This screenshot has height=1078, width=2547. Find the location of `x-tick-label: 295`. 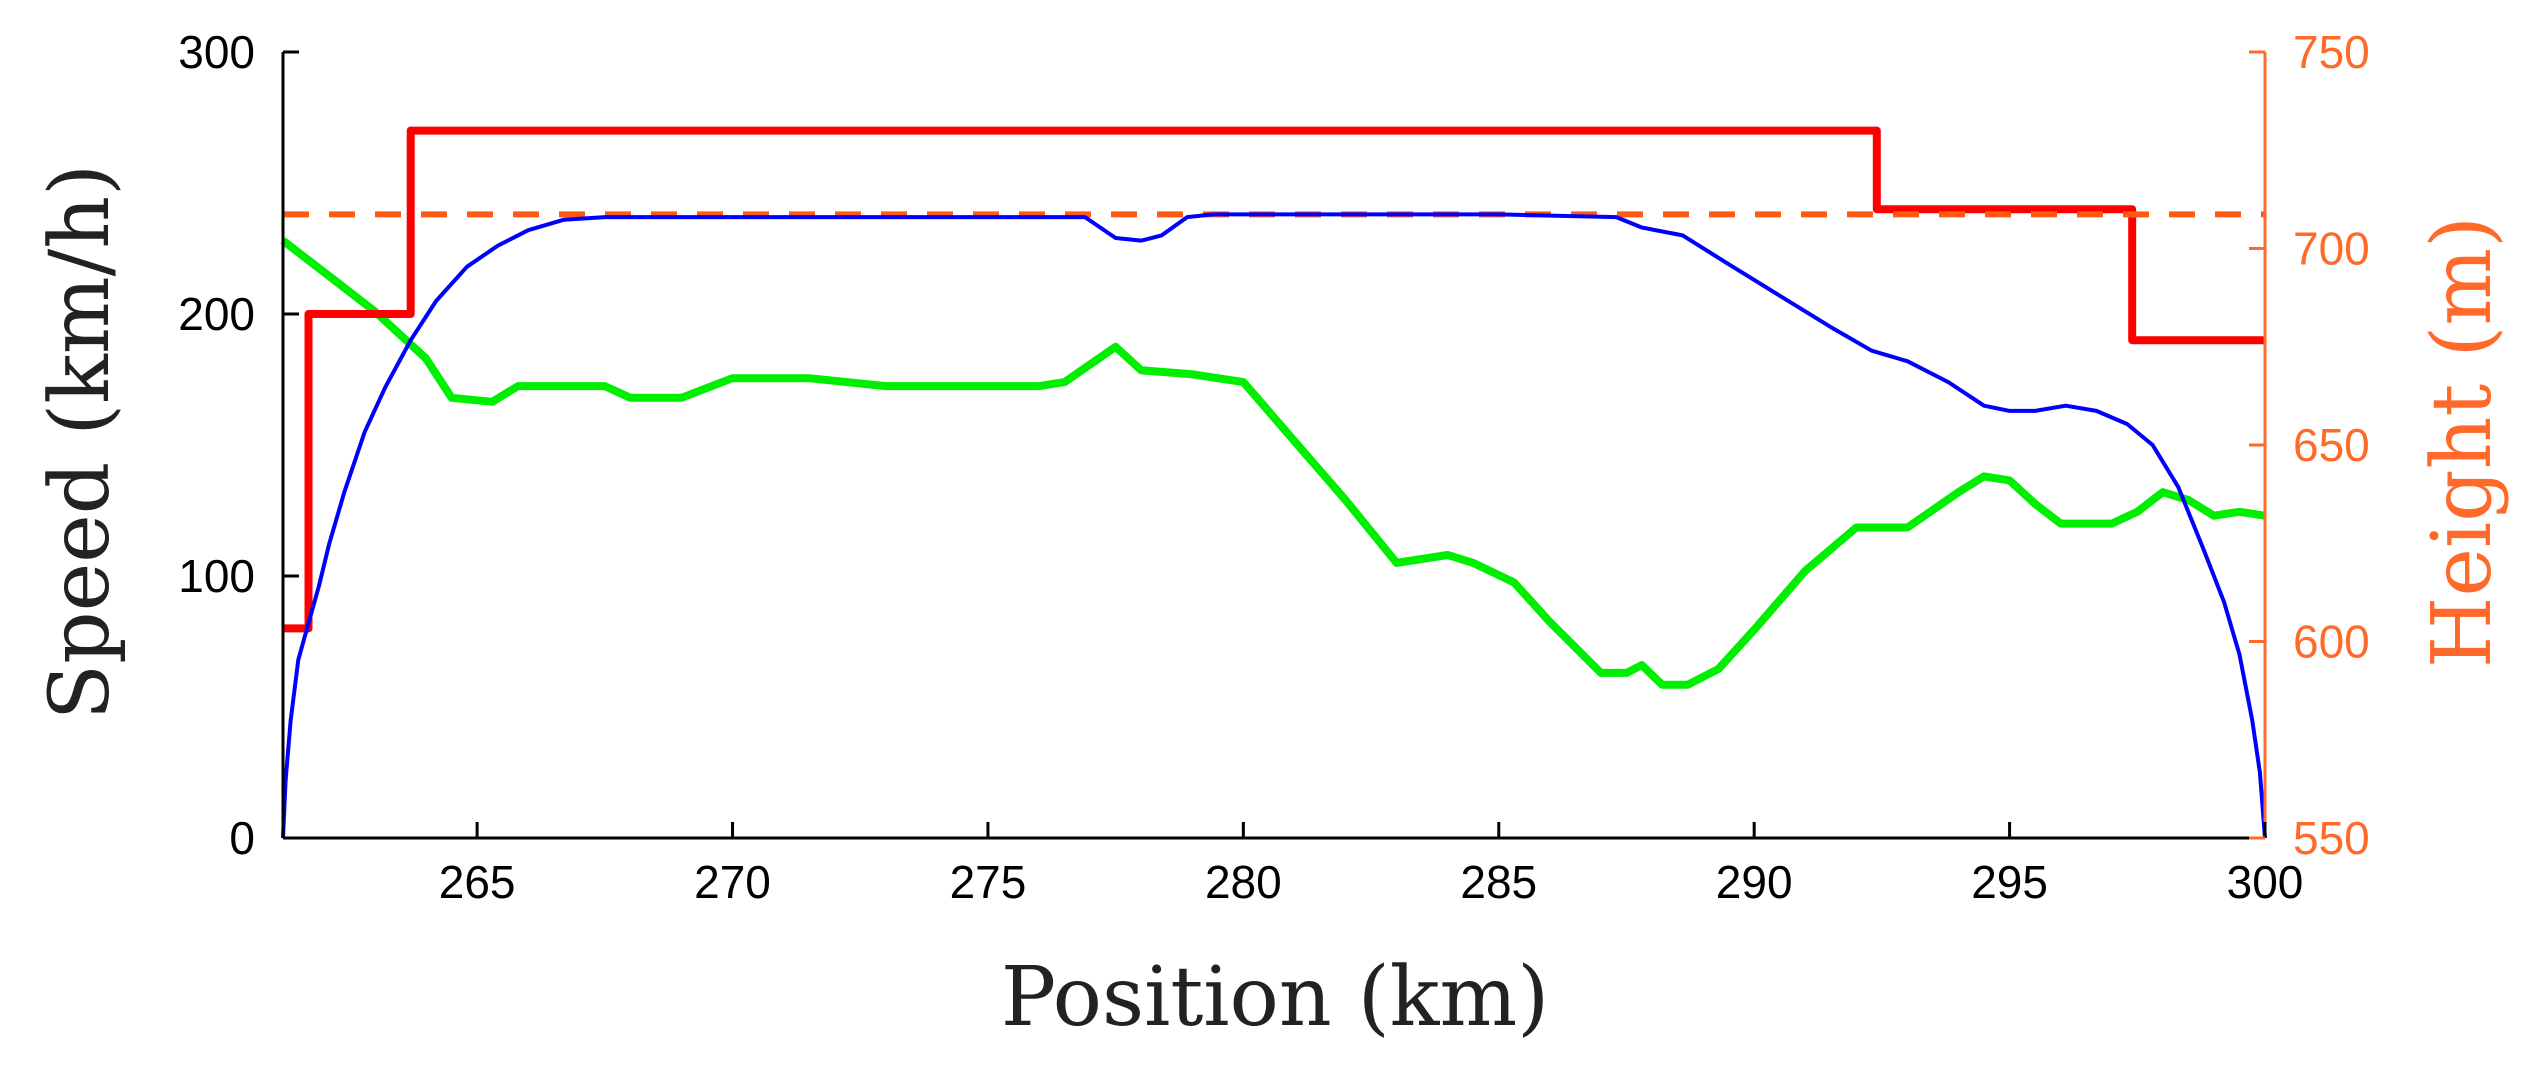

x-tick-label: 295 is located at coordinates (2009, 882).